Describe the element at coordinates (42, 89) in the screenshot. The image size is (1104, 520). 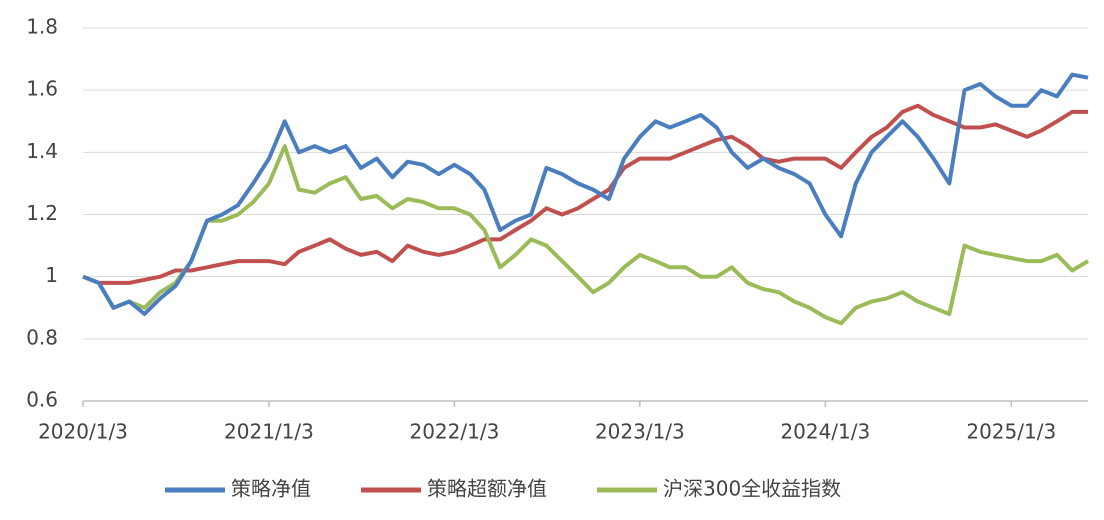
I see `y-tick-label: 1.6` at that location.